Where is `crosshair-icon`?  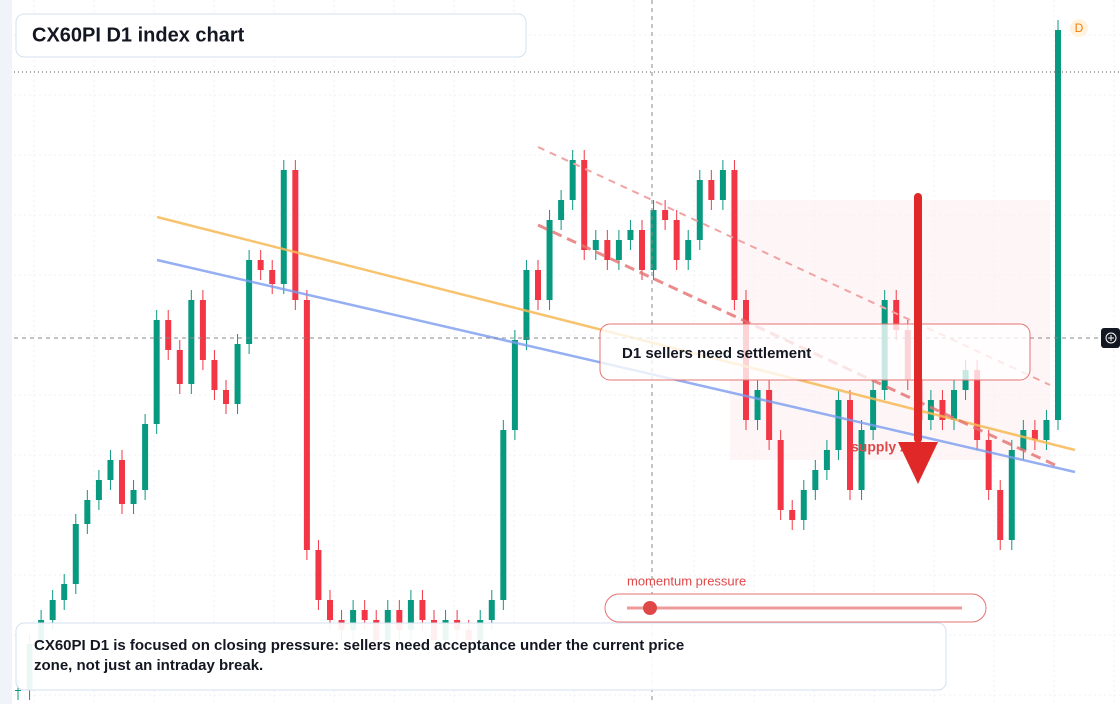
crosshair-icon is located at coordinates (1111, 338).